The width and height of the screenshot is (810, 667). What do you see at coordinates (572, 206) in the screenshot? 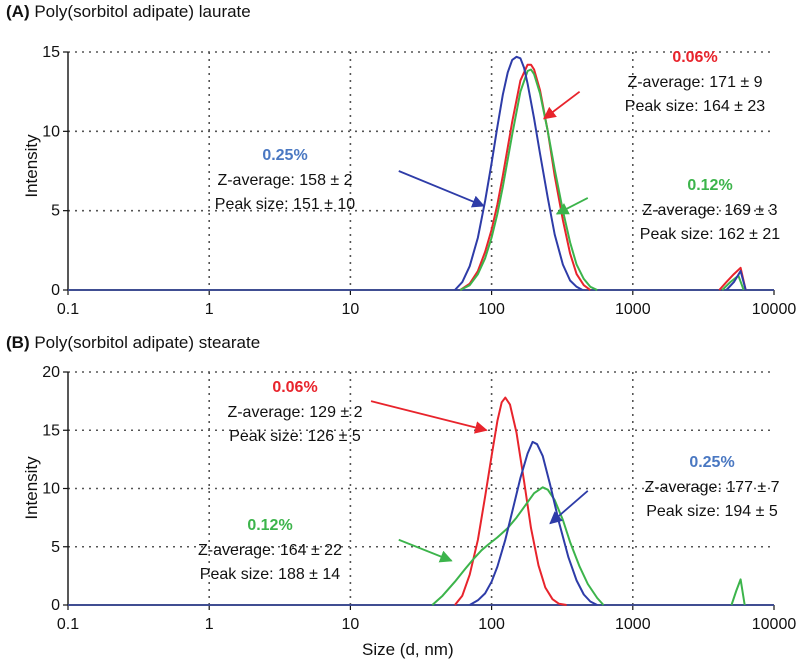
I see `panel-a-annotation-0-12pct-arrow` at bounding box center [572, 206].